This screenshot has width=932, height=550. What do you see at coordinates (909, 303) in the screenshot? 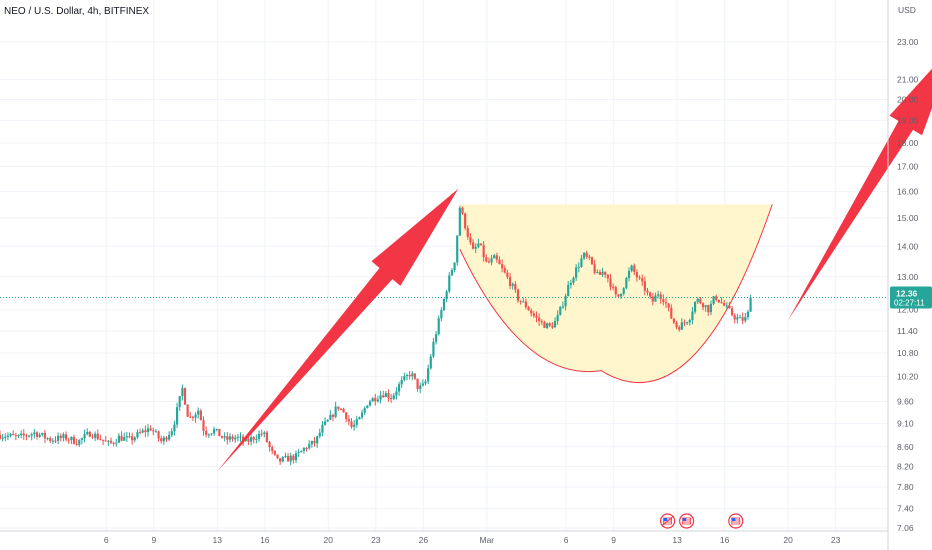
I see `countdown-label: 02:27:11` at bounding box center [909, 303].